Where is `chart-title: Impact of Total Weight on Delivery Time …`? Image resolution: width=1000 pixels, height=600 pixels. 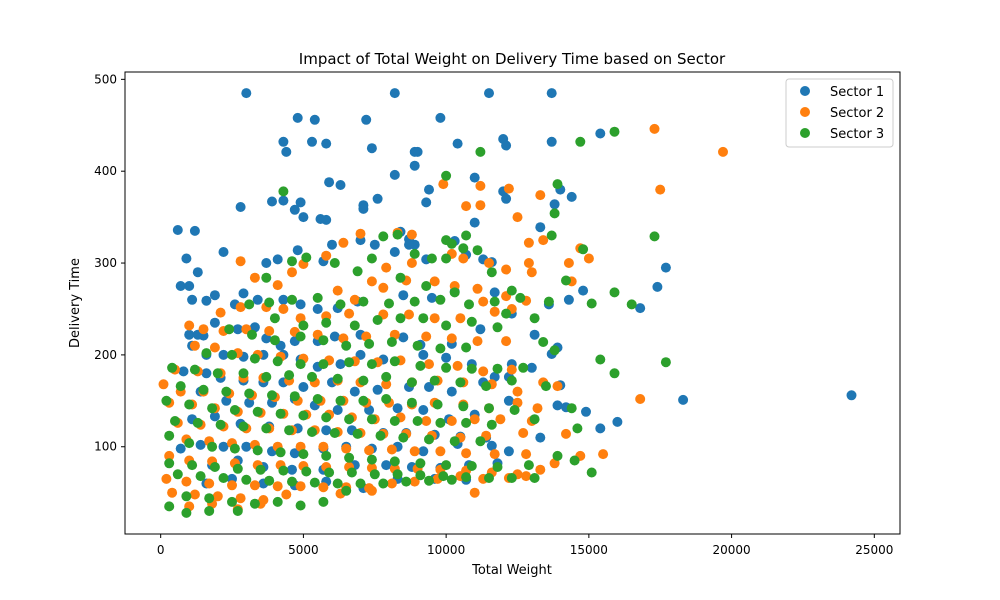
chart-title: Impact of Total Weight on Delivery Time … is located at coordinates (512, 59).